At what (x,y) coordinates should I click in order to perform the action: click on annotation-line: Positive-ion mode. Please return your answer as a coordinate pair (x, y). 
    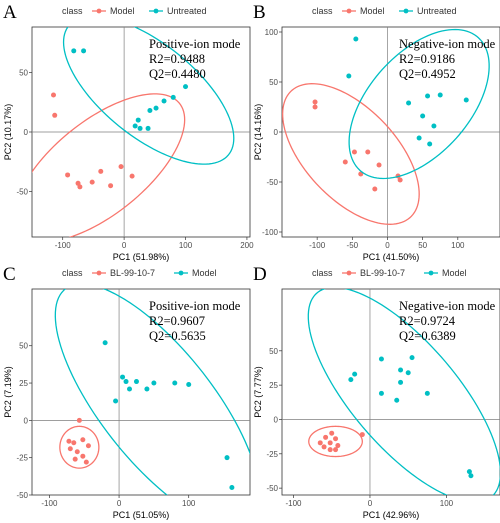
    Looking at the image, I should click on (195, 44).